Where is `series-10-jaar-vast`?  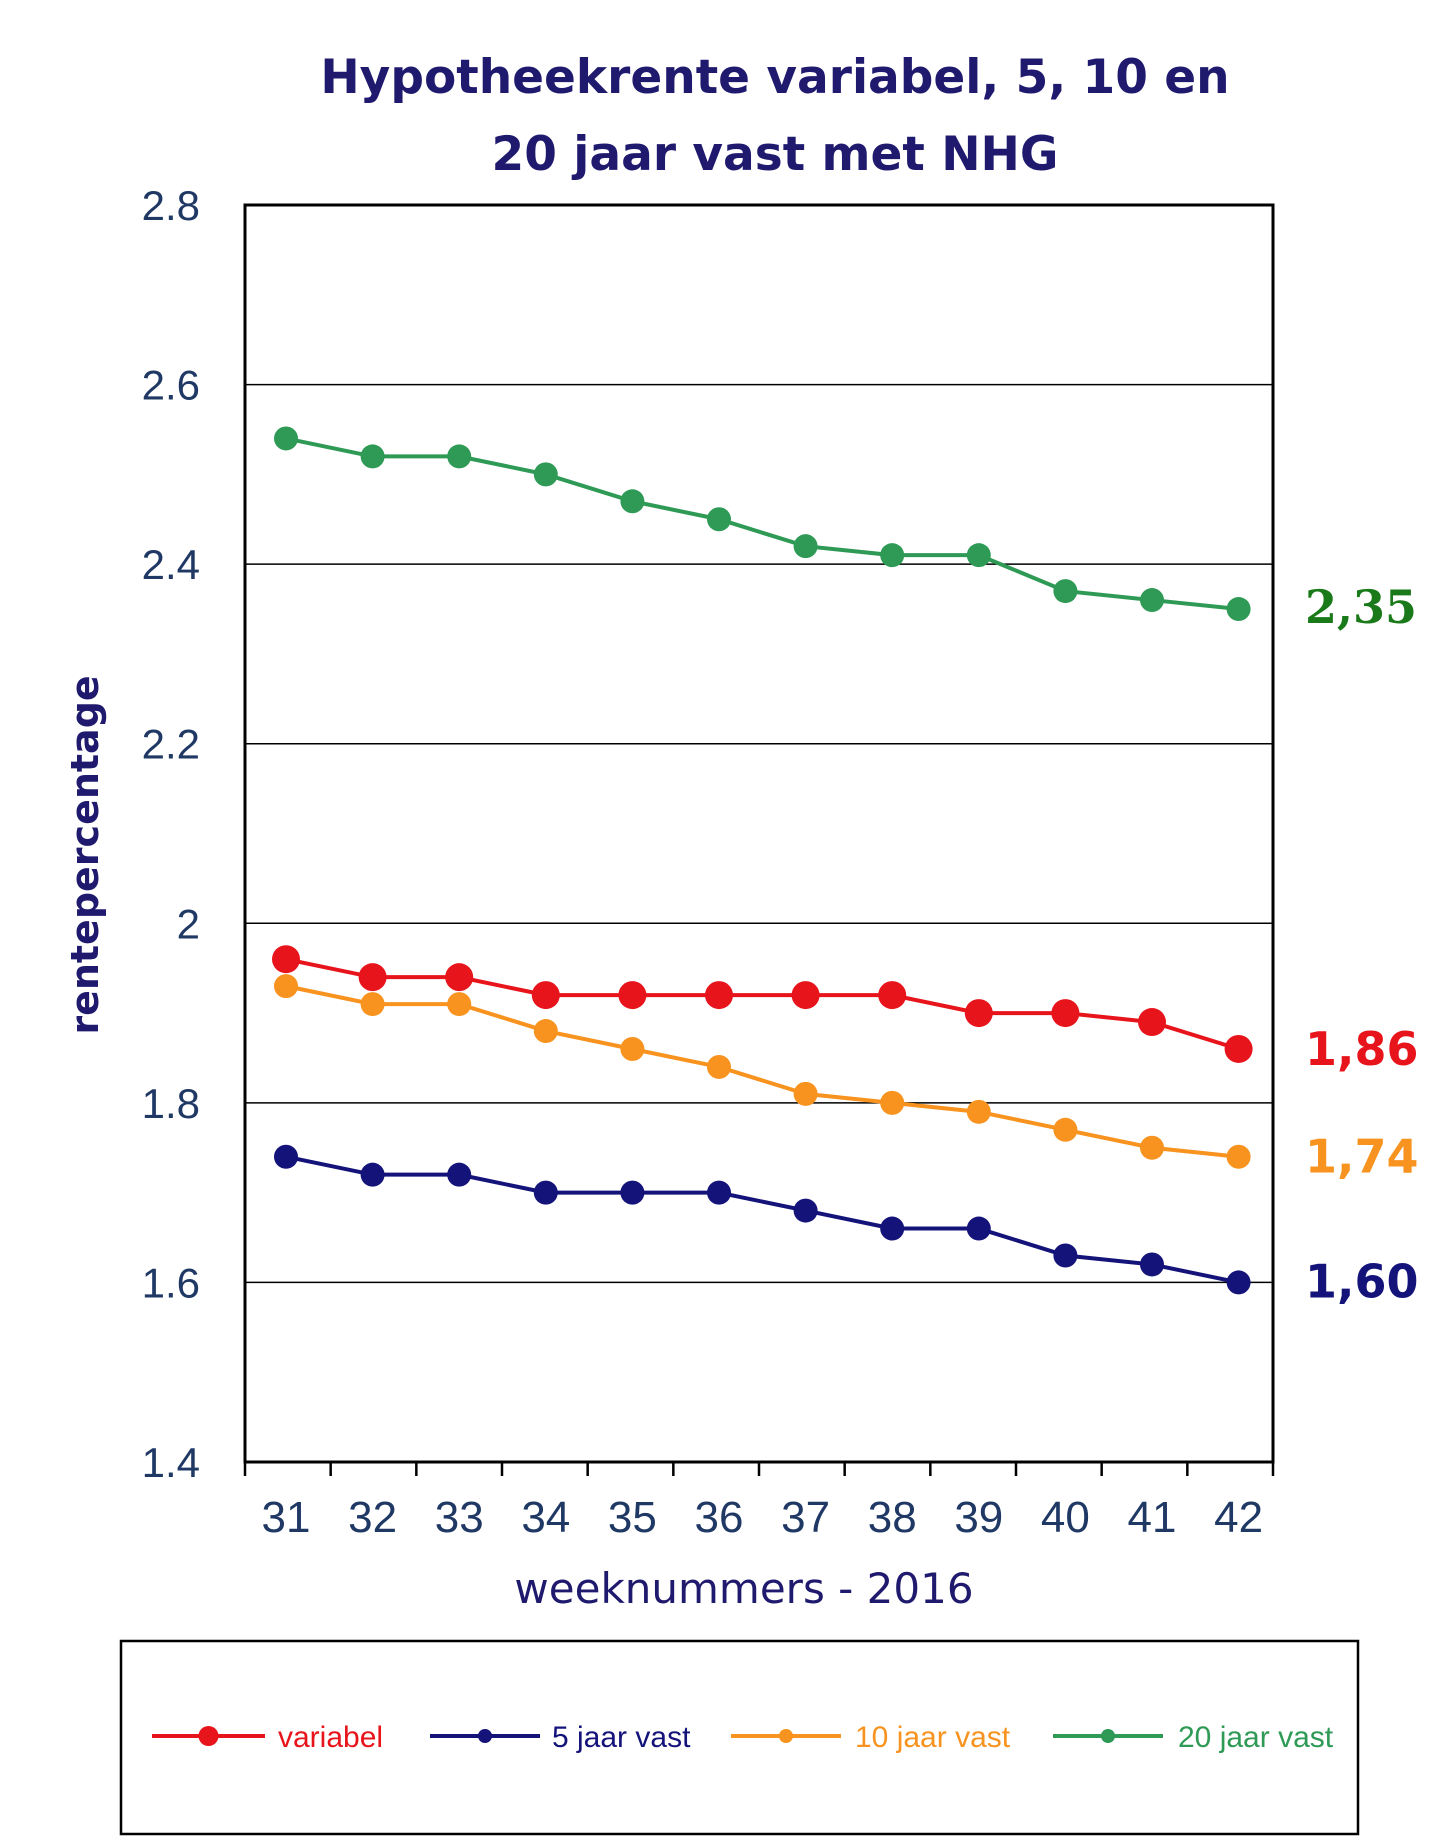
series-10-jaar-vast is located at coordinates (762, 1071).